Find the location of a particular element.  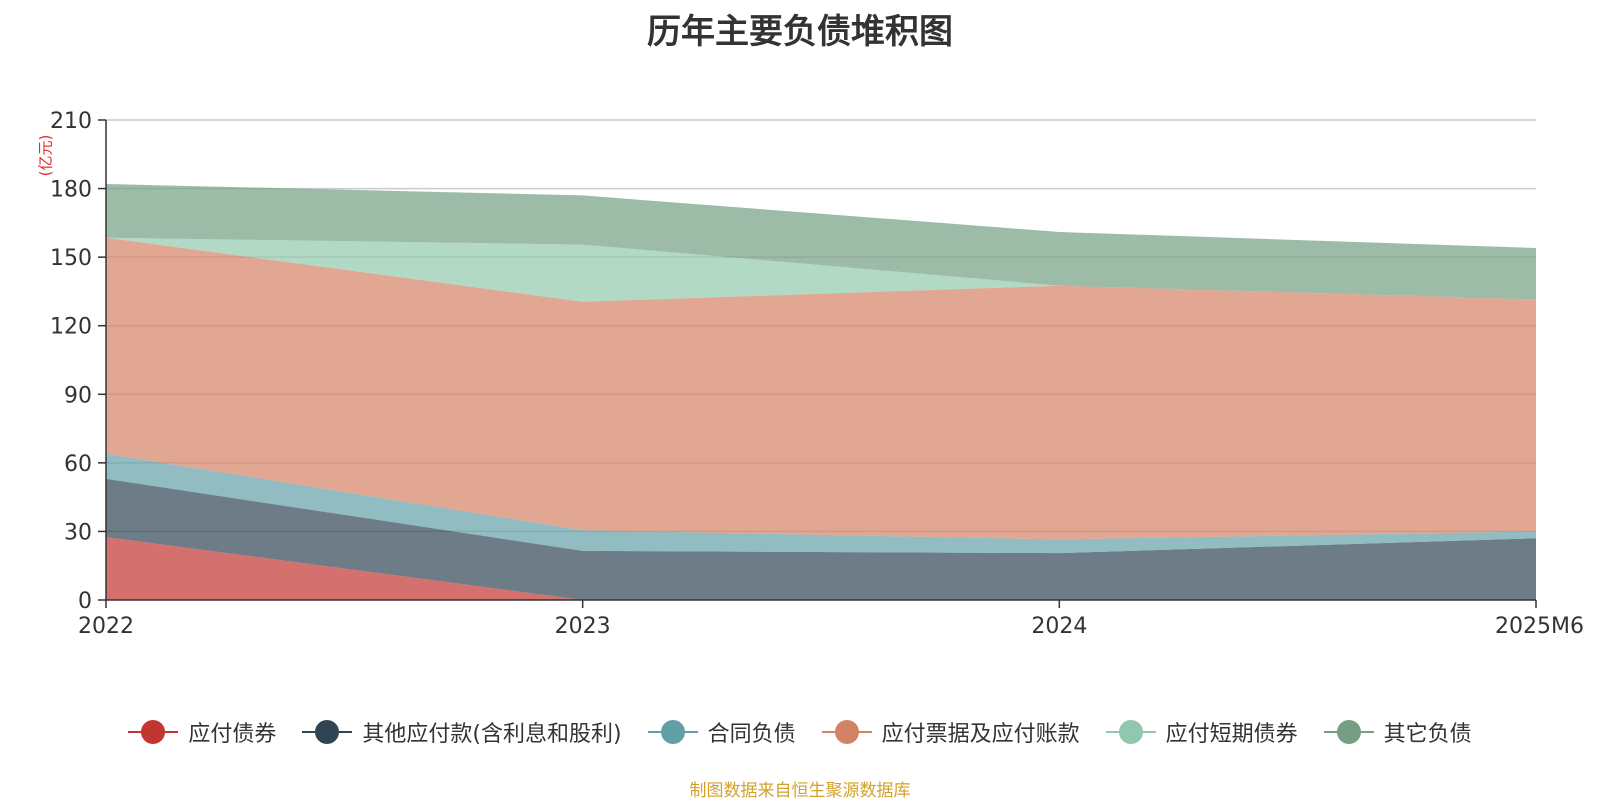

x-tick-label: 2022 is located at coordinates (106, 626).